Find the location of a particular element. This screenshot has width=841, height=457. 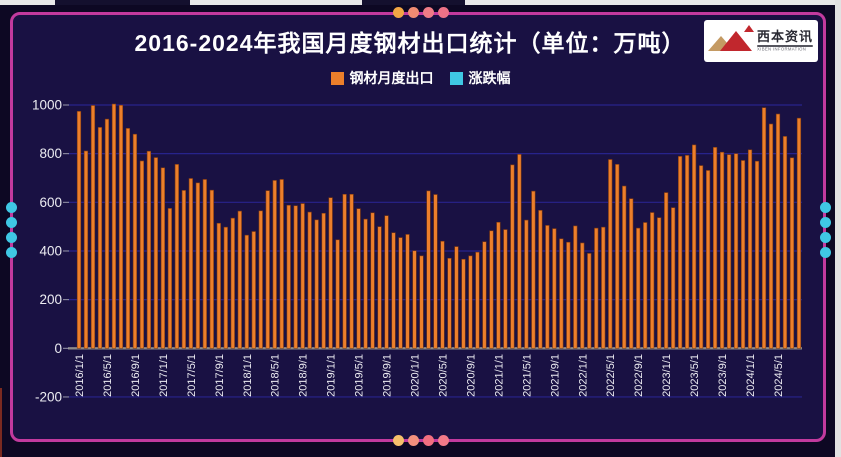

mountain-logo-icon is located at coordinates (730, 41).